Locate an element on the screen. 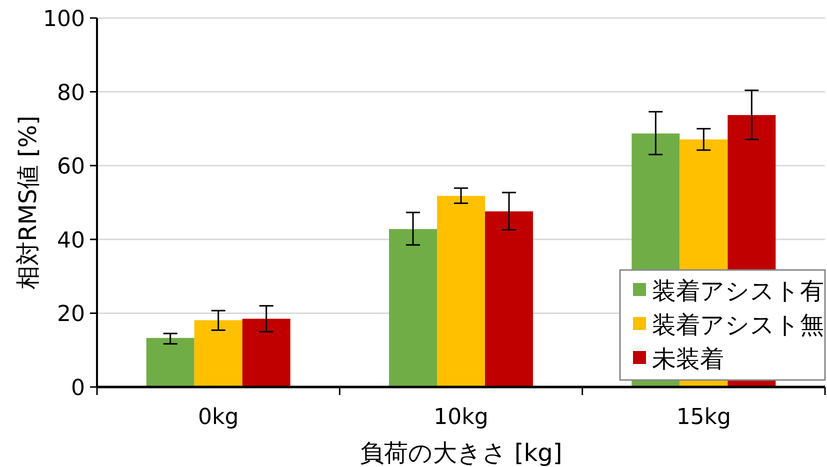  x-axis-title: 負荷の大きさ [kg] is located at coordinates (461, 453).